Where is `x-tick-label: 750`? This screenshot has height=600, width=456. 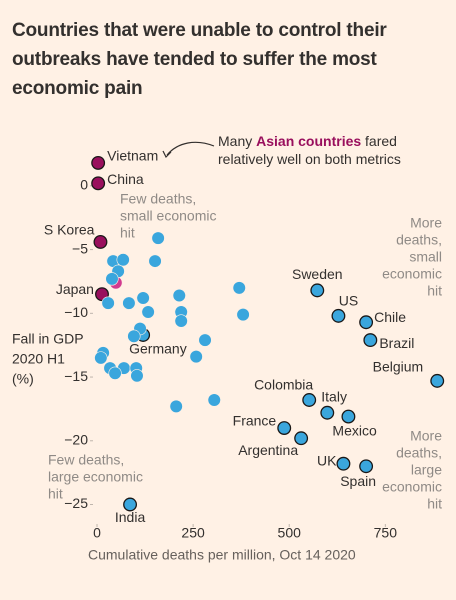
x-tick-label: 750 is located at coordinates (386, 533).